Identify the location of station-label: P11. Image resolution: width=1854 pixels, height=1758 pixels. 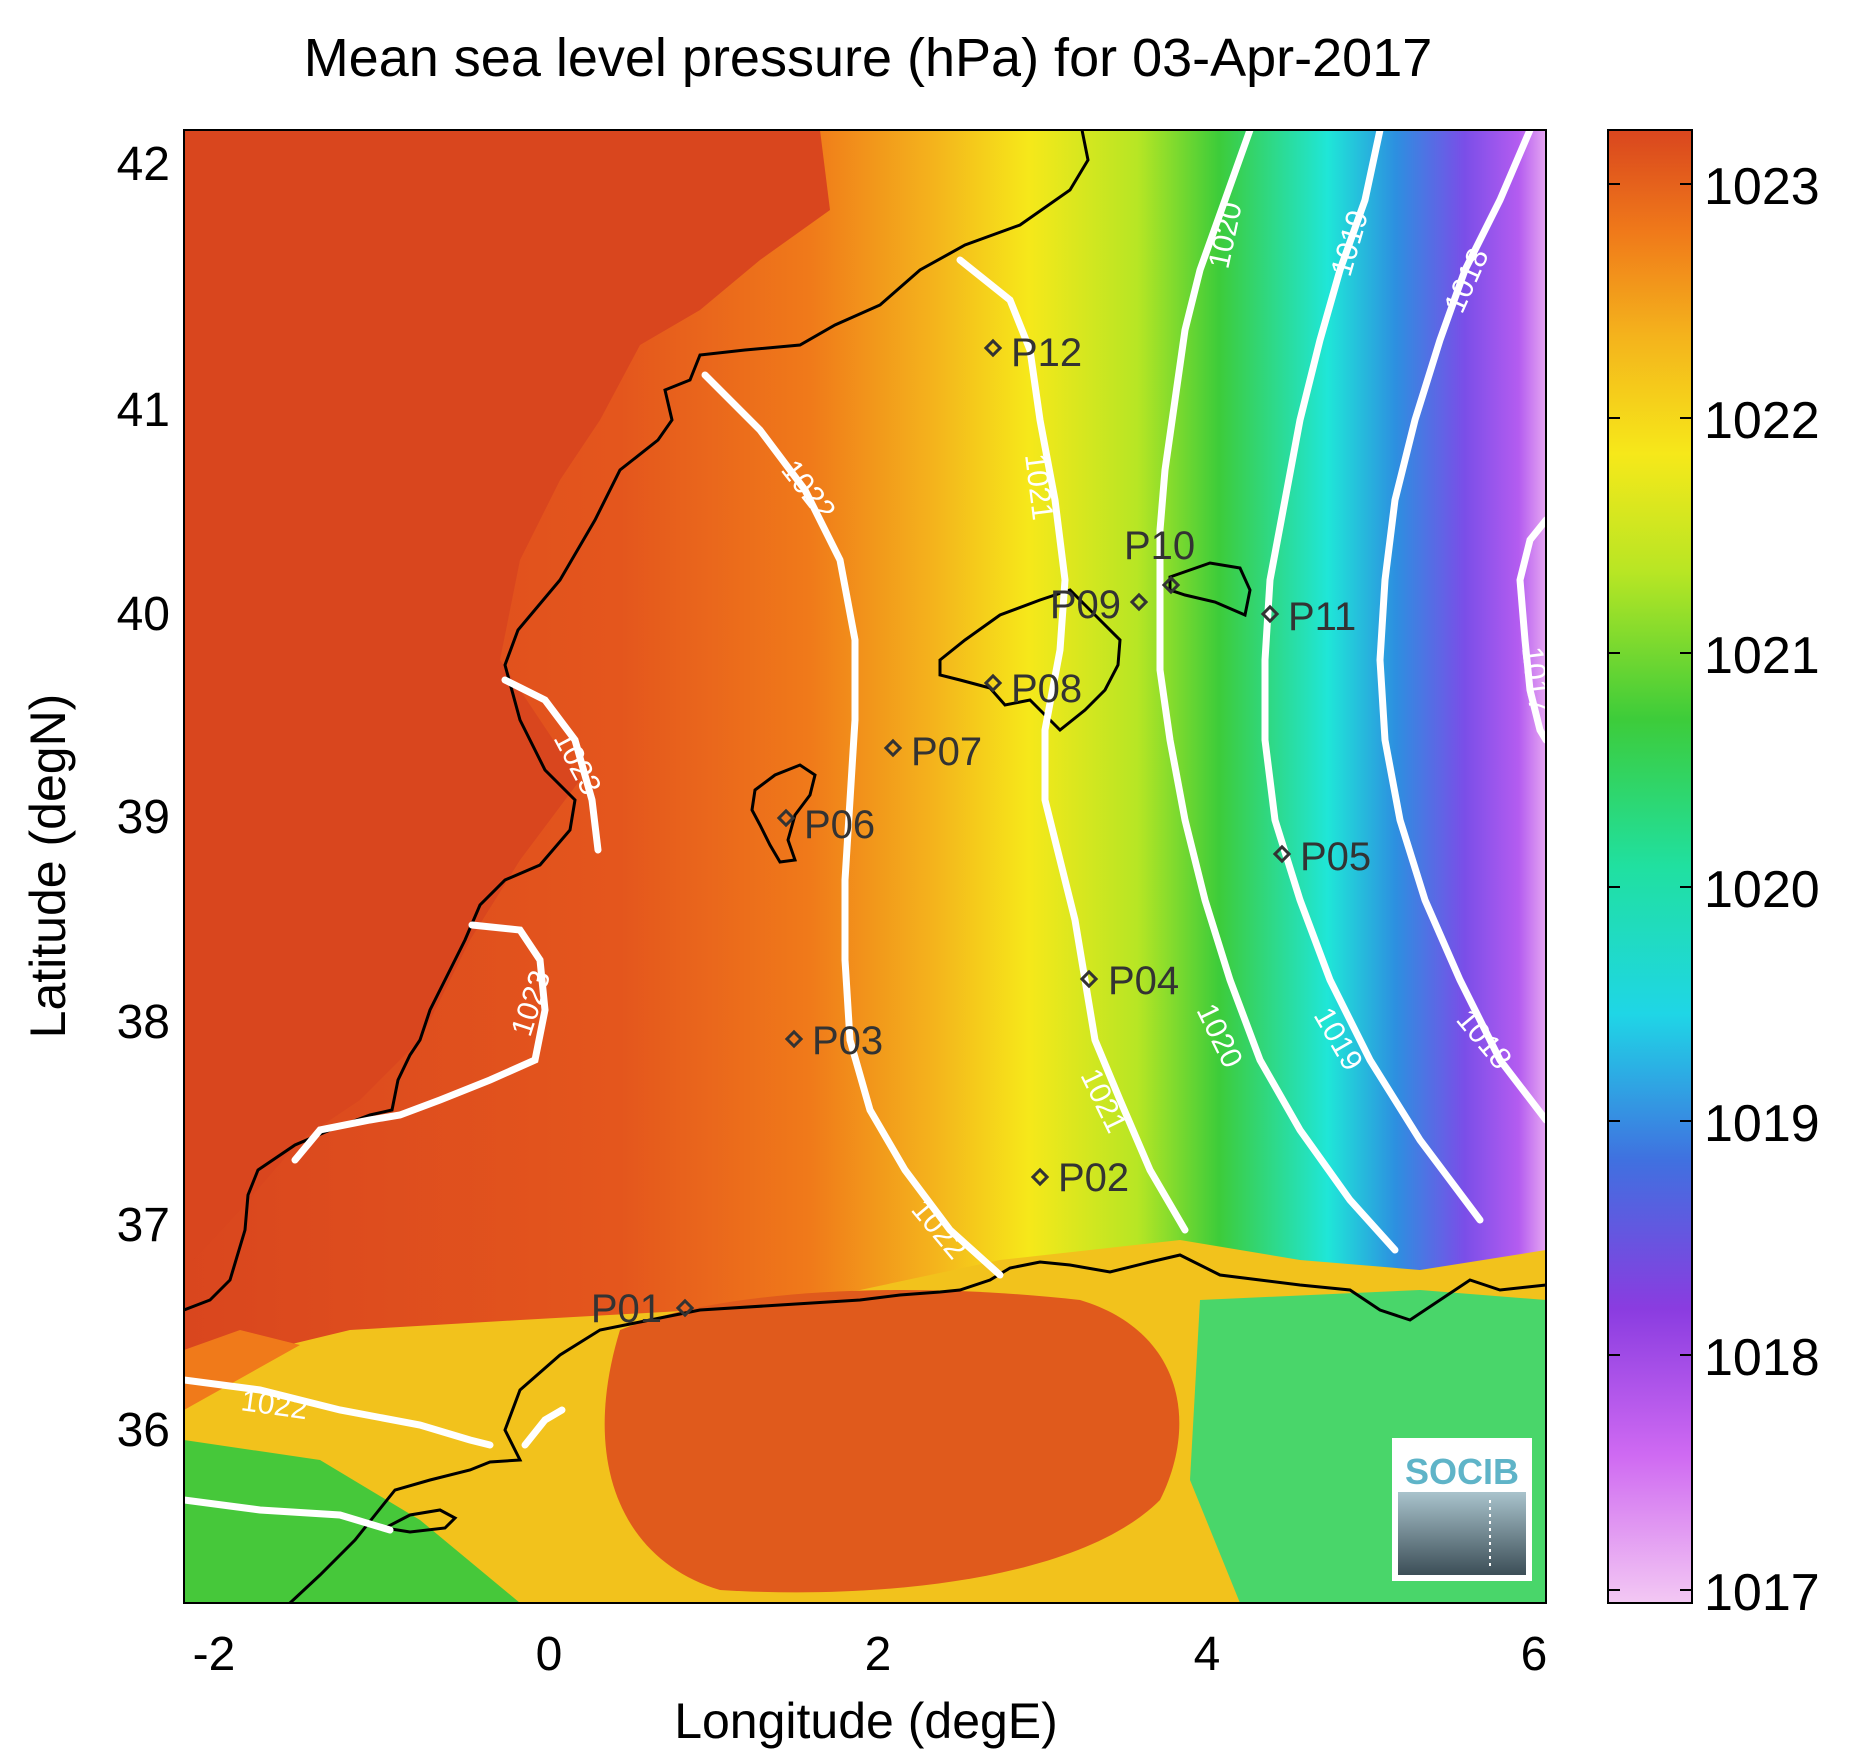
(1322, 617).